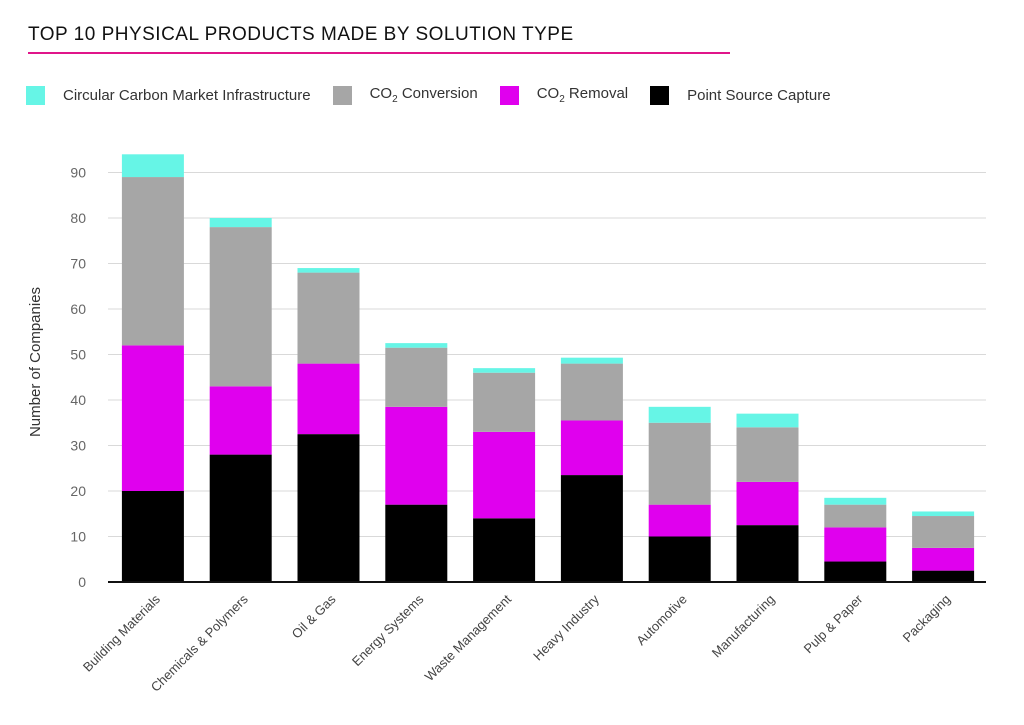 Image resolution: width=1024 pixels, height=725 pixels. I want to click on legend-item-co2-conversion: CO2 Conversion, so click(405, 95).